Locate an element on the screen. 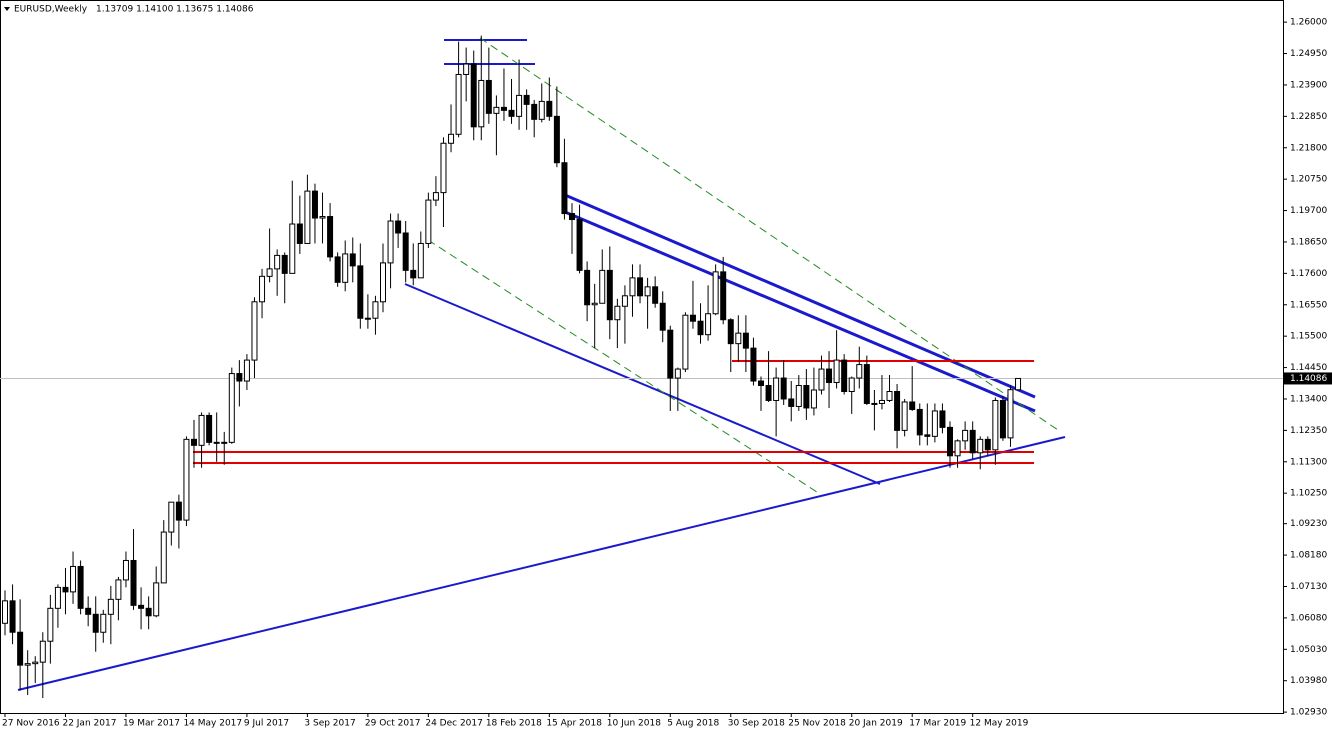  y-tick-label: 1.20750 is located at coordinates (1308, 180).